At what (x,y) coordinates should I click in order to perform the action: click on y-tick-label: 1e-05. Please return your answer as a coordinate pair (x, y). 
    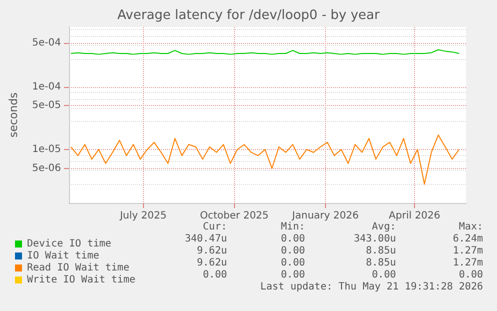
    Looking at the image, I should click on (46, 149).